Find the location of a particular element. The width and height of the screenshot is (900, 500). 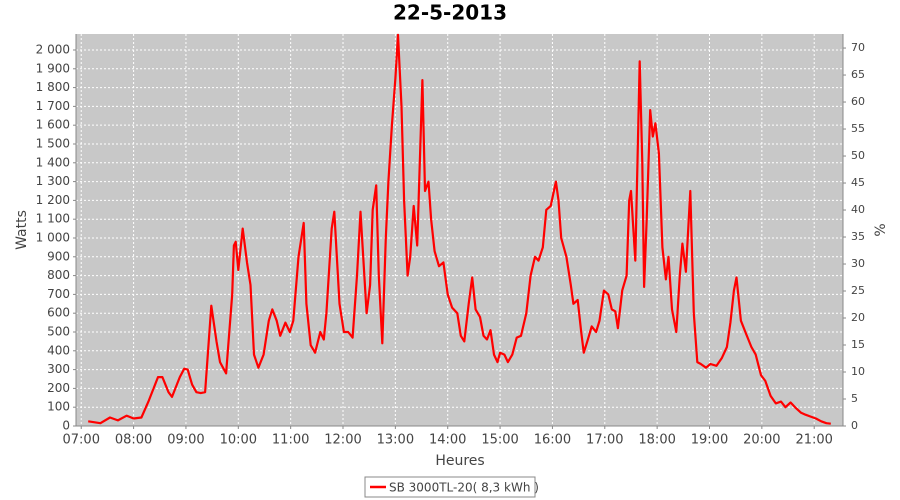

y-tick-label: 1 900 is located at coordinates (53, 68).